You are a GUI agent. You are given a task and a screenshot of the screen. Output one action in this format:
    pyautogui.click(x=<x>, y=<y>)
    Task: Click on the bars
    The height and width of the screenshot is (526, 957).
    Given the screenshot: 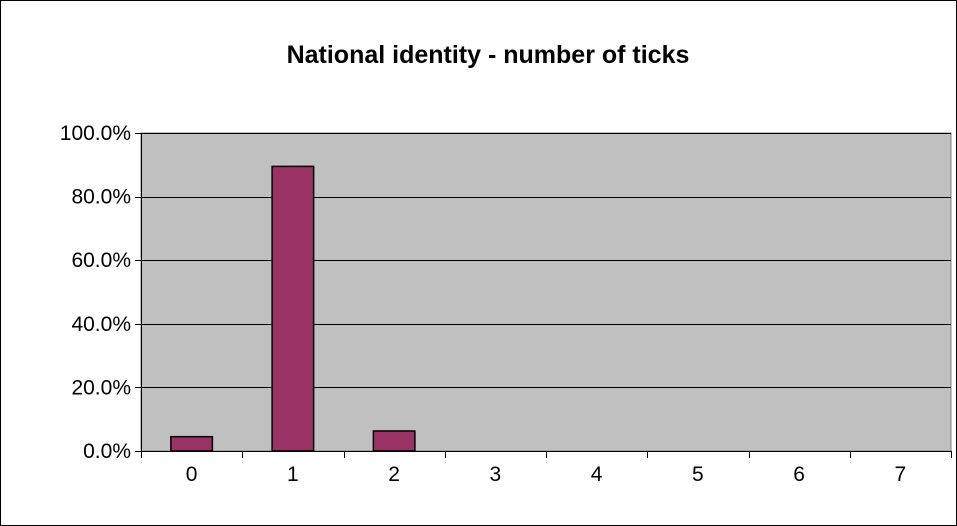 What is the action you would take?
    pyautogui.click(x=293, y=308)
    